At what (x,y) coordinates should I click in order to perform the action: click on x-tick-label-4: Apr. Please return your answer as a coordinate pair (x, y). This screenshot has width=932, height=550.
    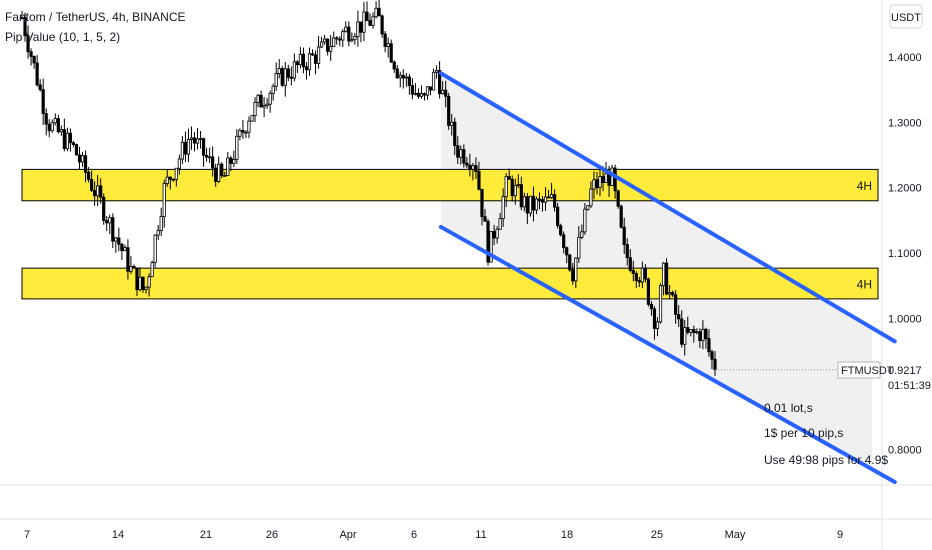
    Looking at the image, I should click on (347, 535).